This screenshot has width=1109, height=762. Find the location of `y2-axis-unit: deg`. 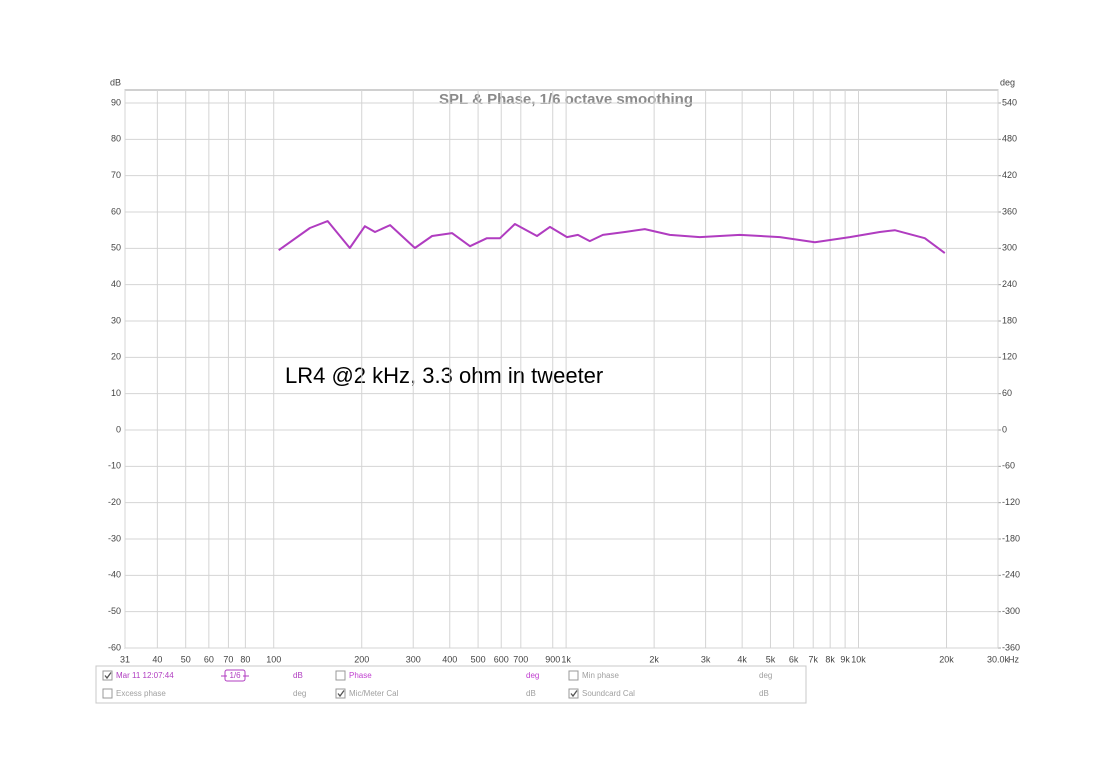

y2-axis-unit: deg is located at coordinates (1007, 82).